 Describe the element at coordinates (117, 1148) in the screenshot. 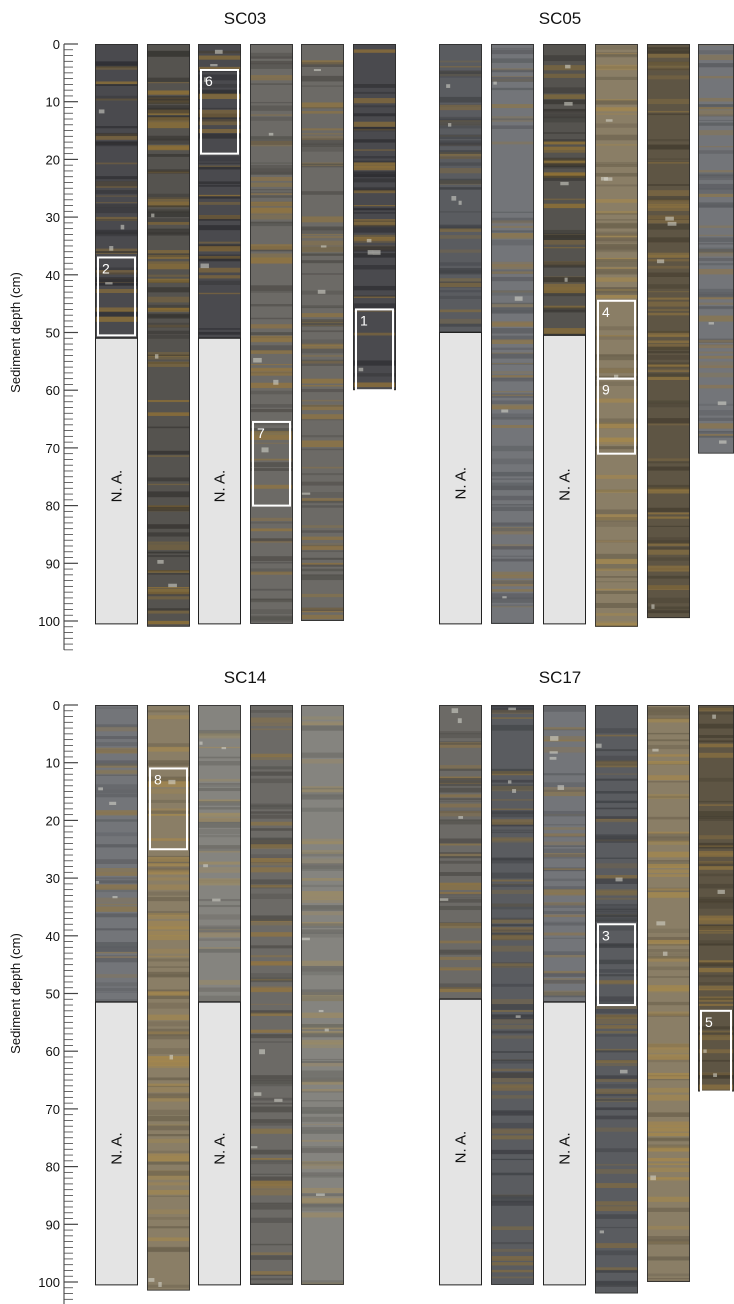

I see `na-label: N. A.` at that location.